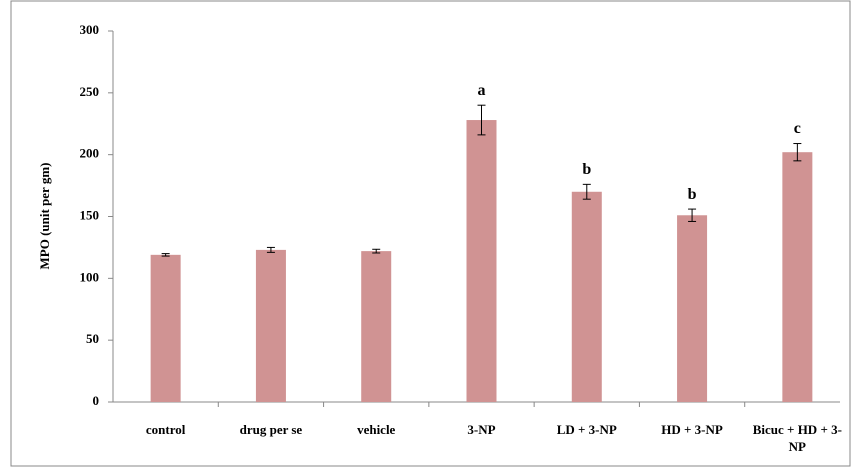 The width and height of the screenshot is (852, 468). I want to click on y-tick-label: 100, so click(90, 276).